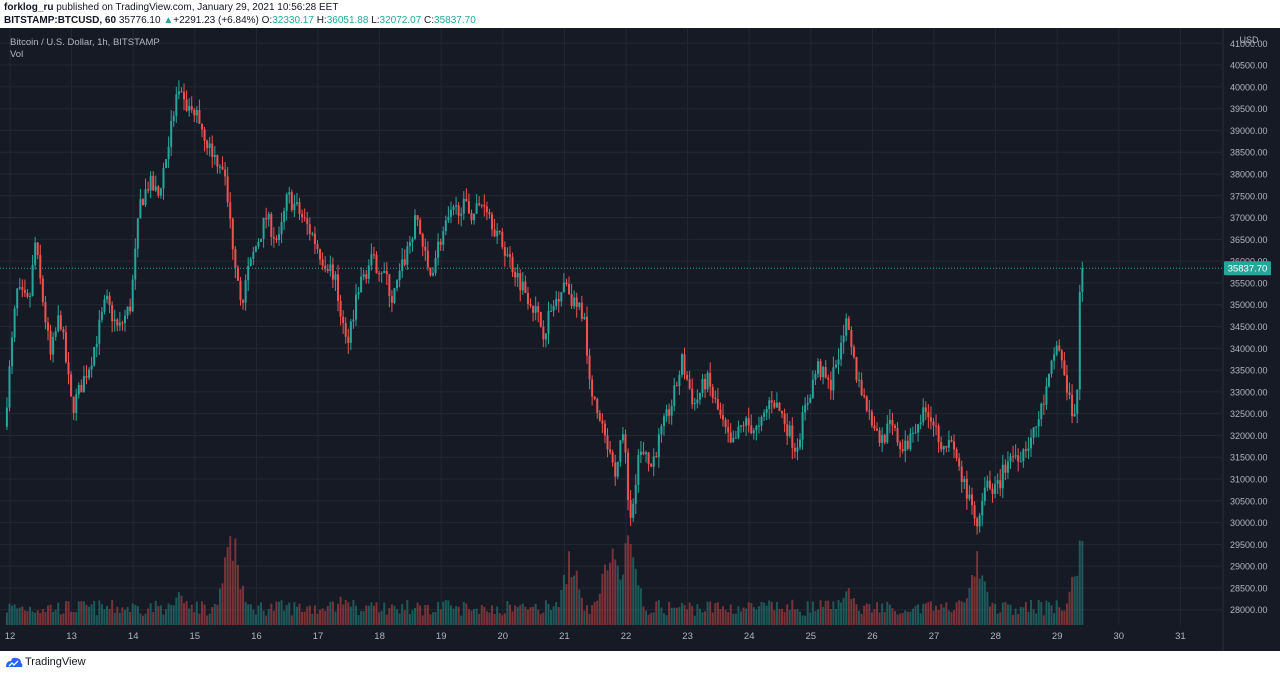 Image resolution: width=1280 pixels, height=673 pixels. Describe the element at coordinates (564, 636) in the screenshot. I see `x-tick-label: 21` at that location.